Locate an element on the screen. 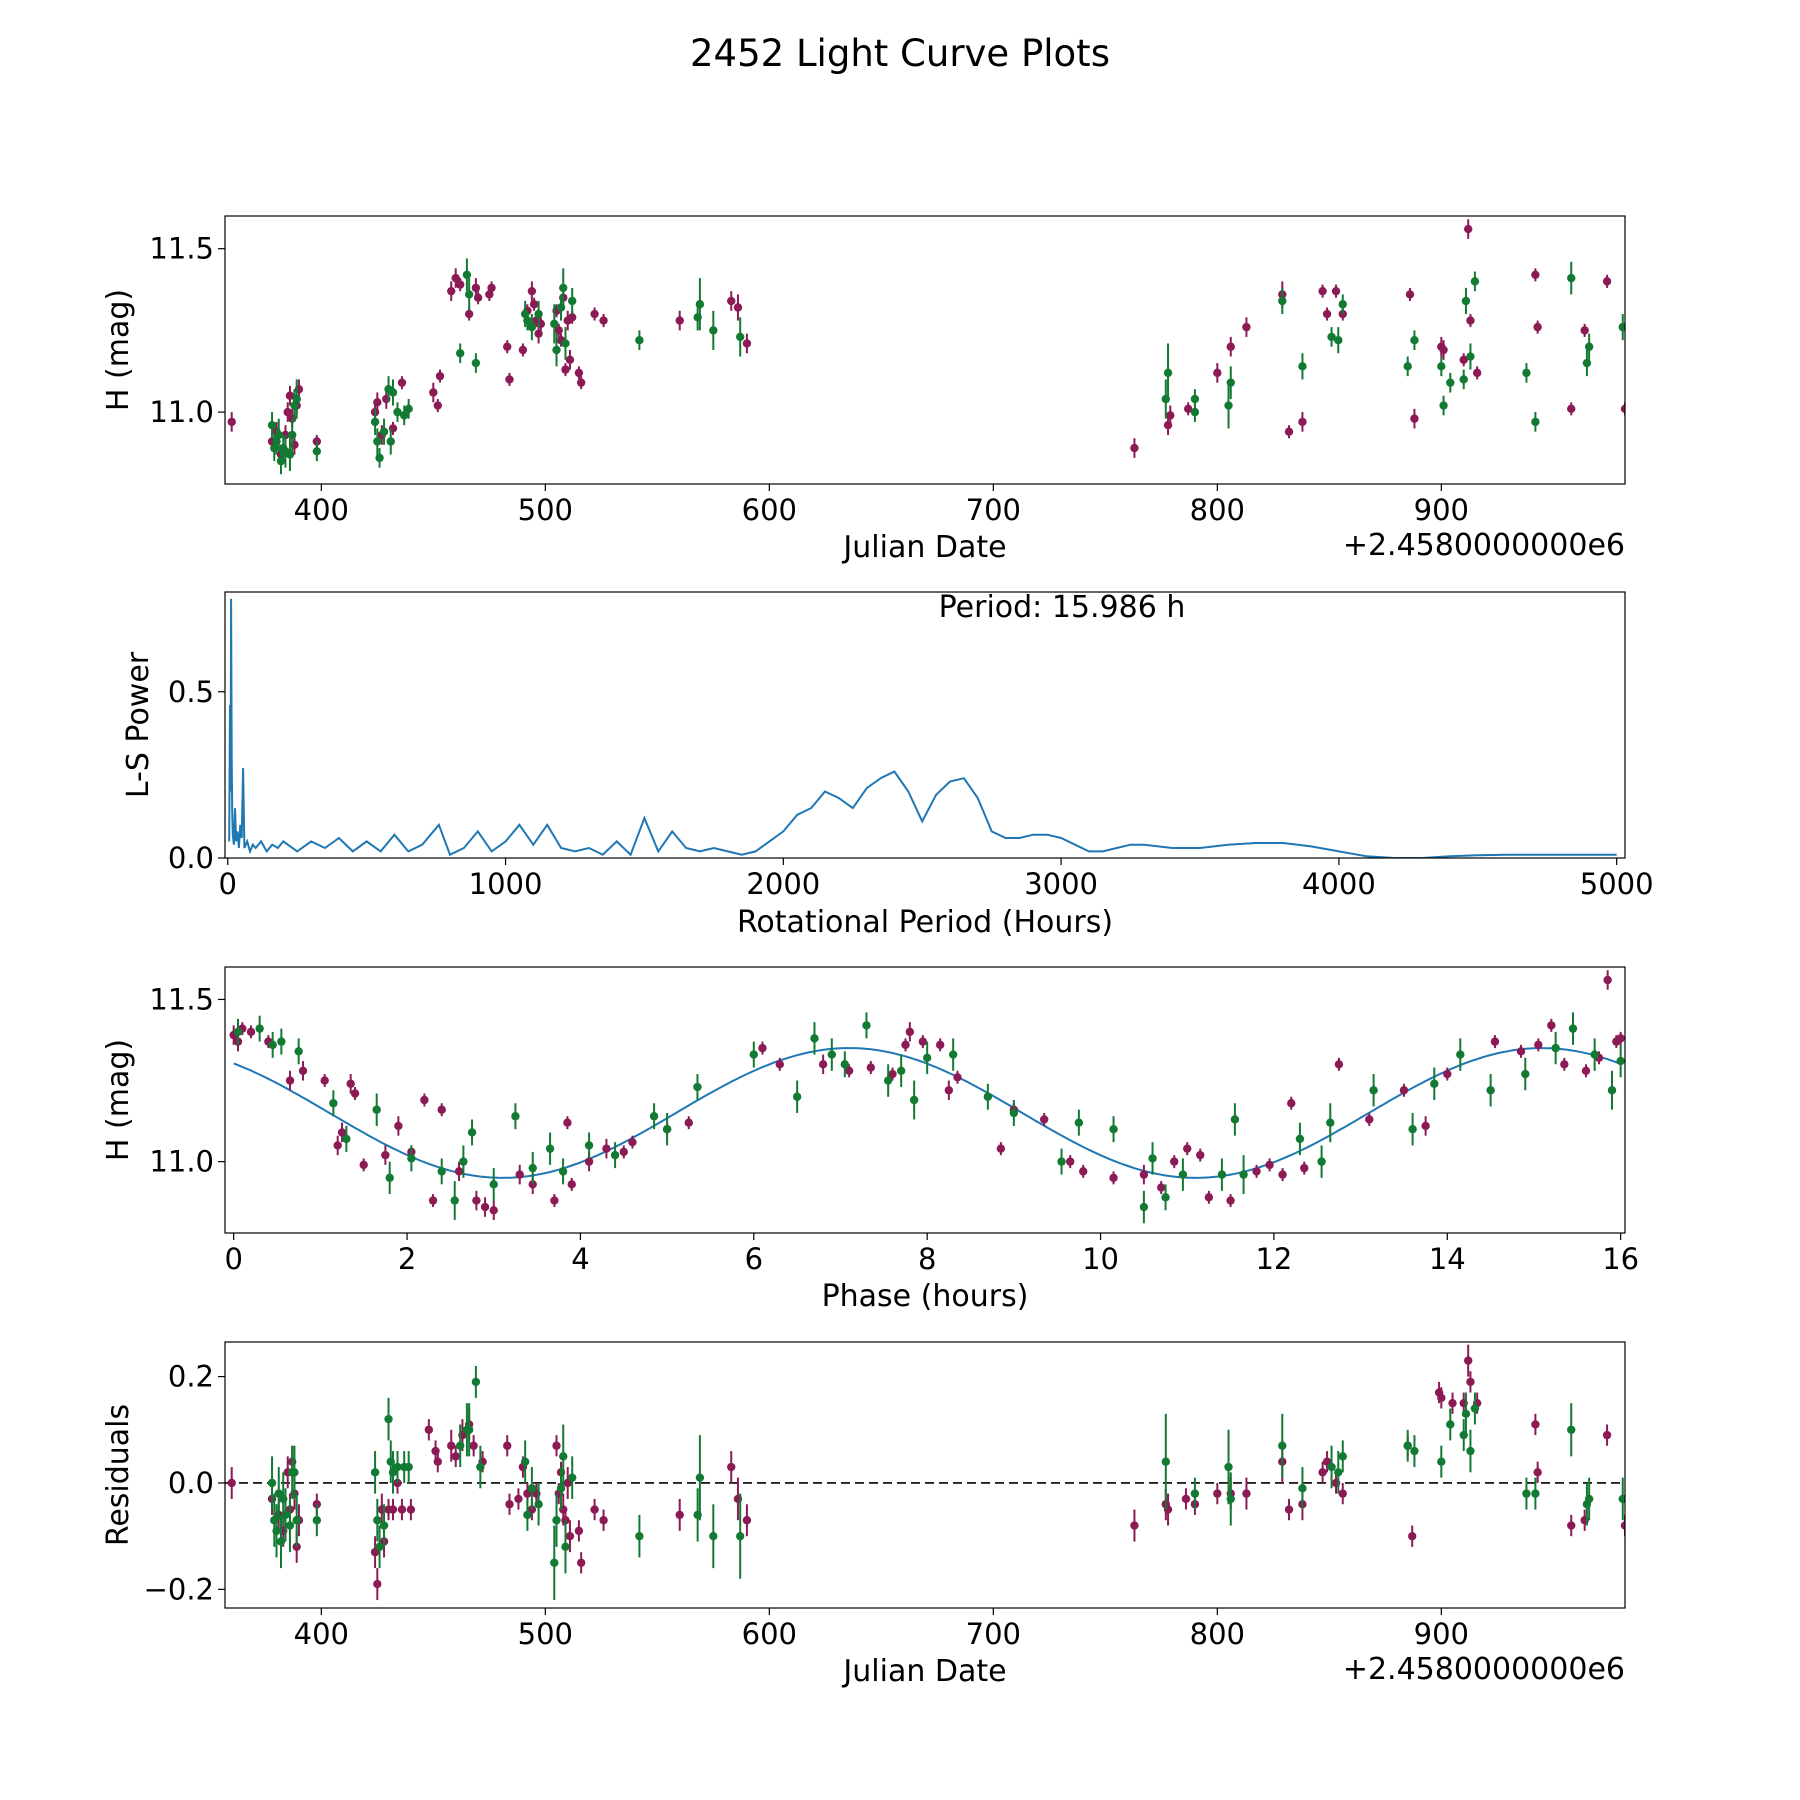 Image resolution: width=1800 pixels, height=1800 pixels. lc-ytick-label-1: 11.5 is located at coordinates (181, 249).